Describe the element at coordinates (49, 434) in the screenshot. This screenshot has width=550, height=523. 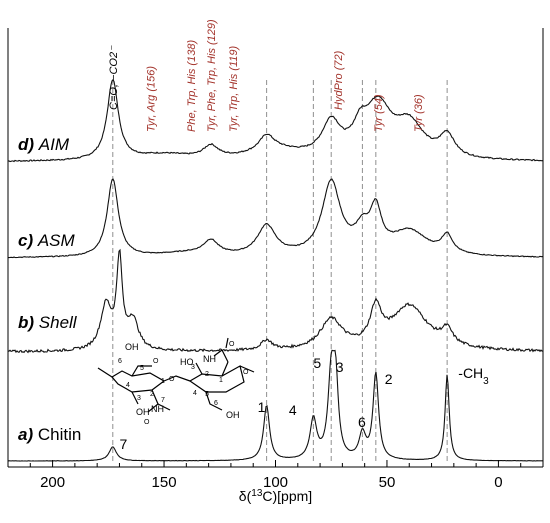
I see `spectrum-label-a: a) Chitin` at that location.